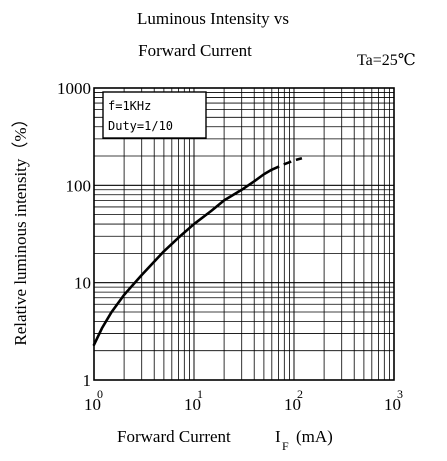 This screenshot has width=447, height=461. Describe the element at coordinates (174, 436) in the screenshot. I see `x-axis-label-main: Forward Current` at that location.